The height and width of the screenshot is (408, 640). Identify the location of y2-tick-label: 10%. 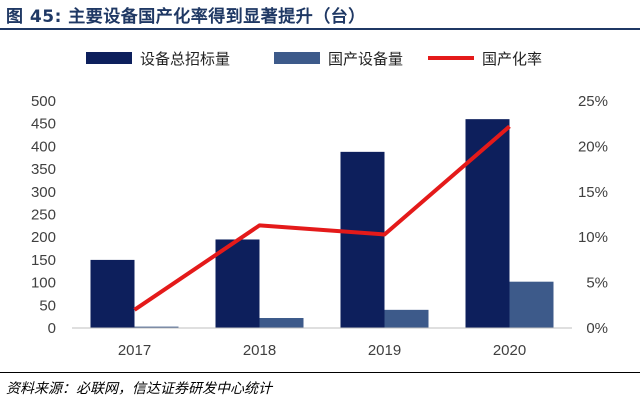
(593, 237).